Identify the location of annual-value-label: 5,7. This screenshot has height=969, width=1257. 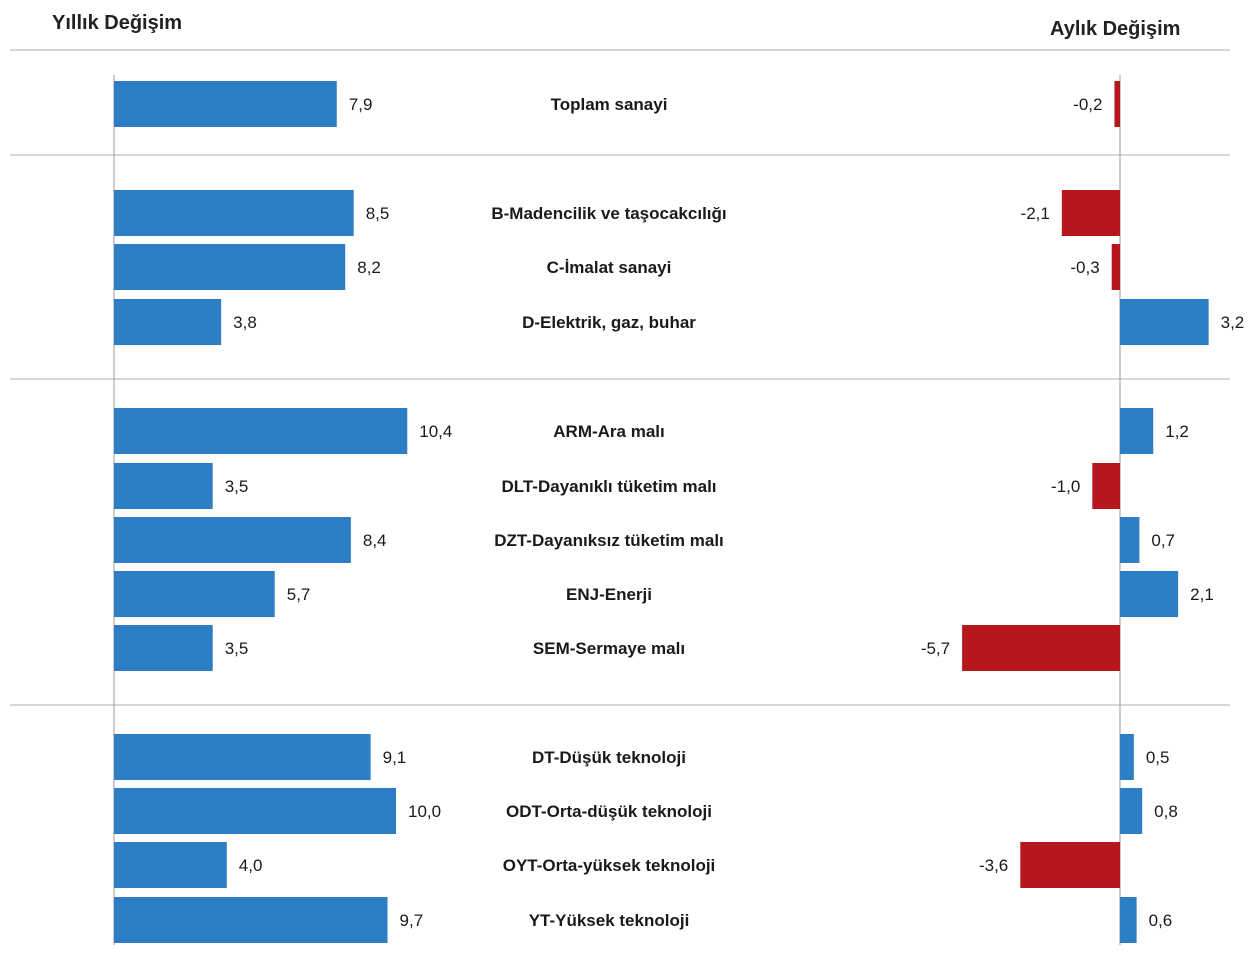
(299, 594).